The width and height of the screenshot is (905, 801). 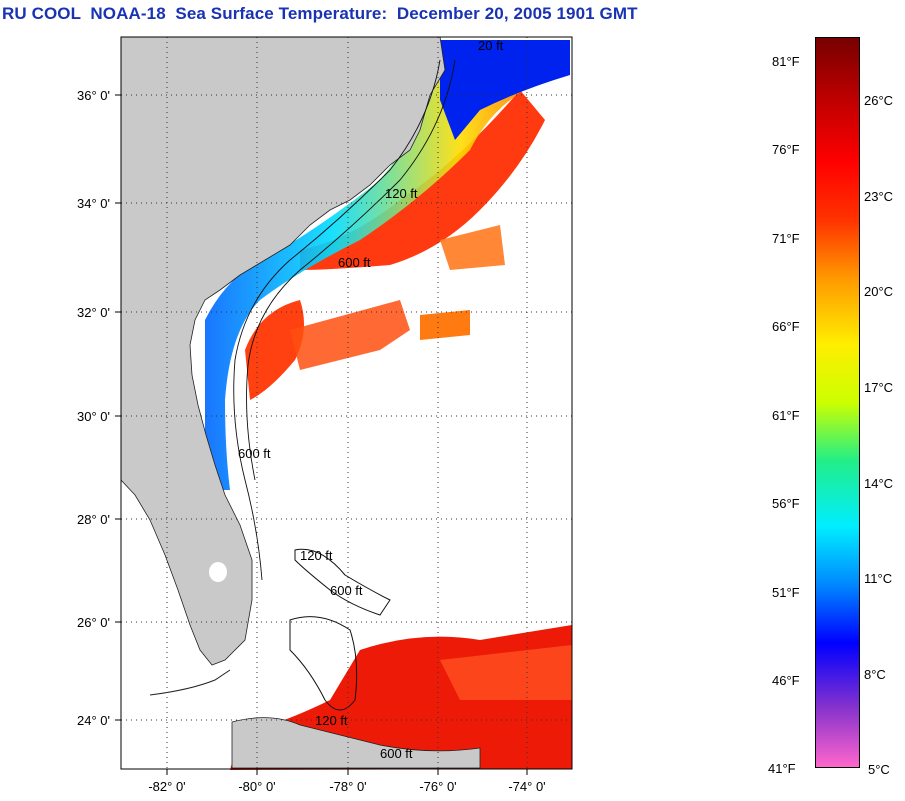 I want to click on colorbar-f-label-76: 76°F, so click(x=786, y=149).